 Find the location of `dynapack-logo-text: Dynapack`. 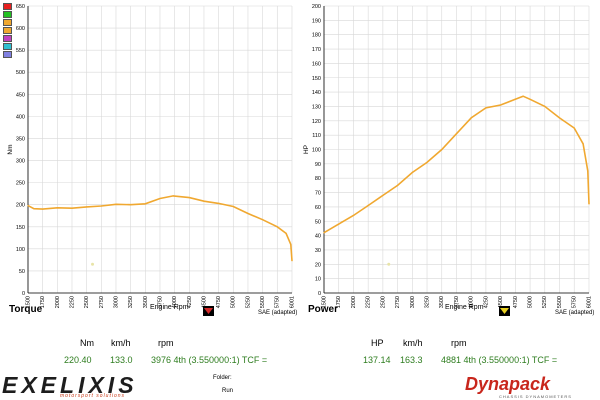

dynapack-logo-text: Dynapack is located at coordinates (508, 384).